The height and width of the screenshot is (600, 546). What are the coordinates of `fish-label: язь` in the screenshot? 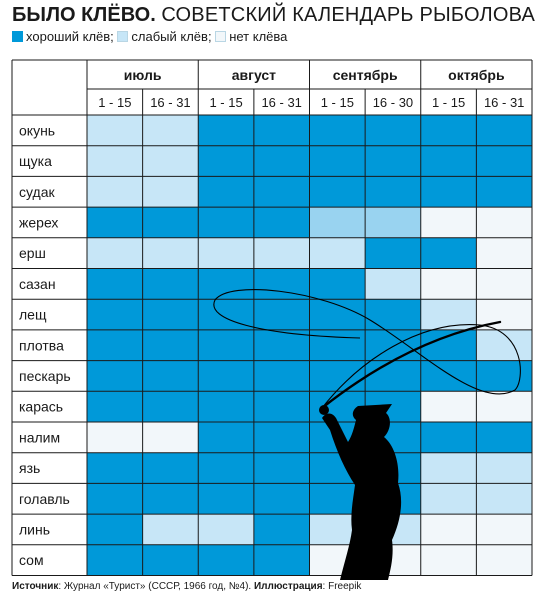 It's located at (29, 468).